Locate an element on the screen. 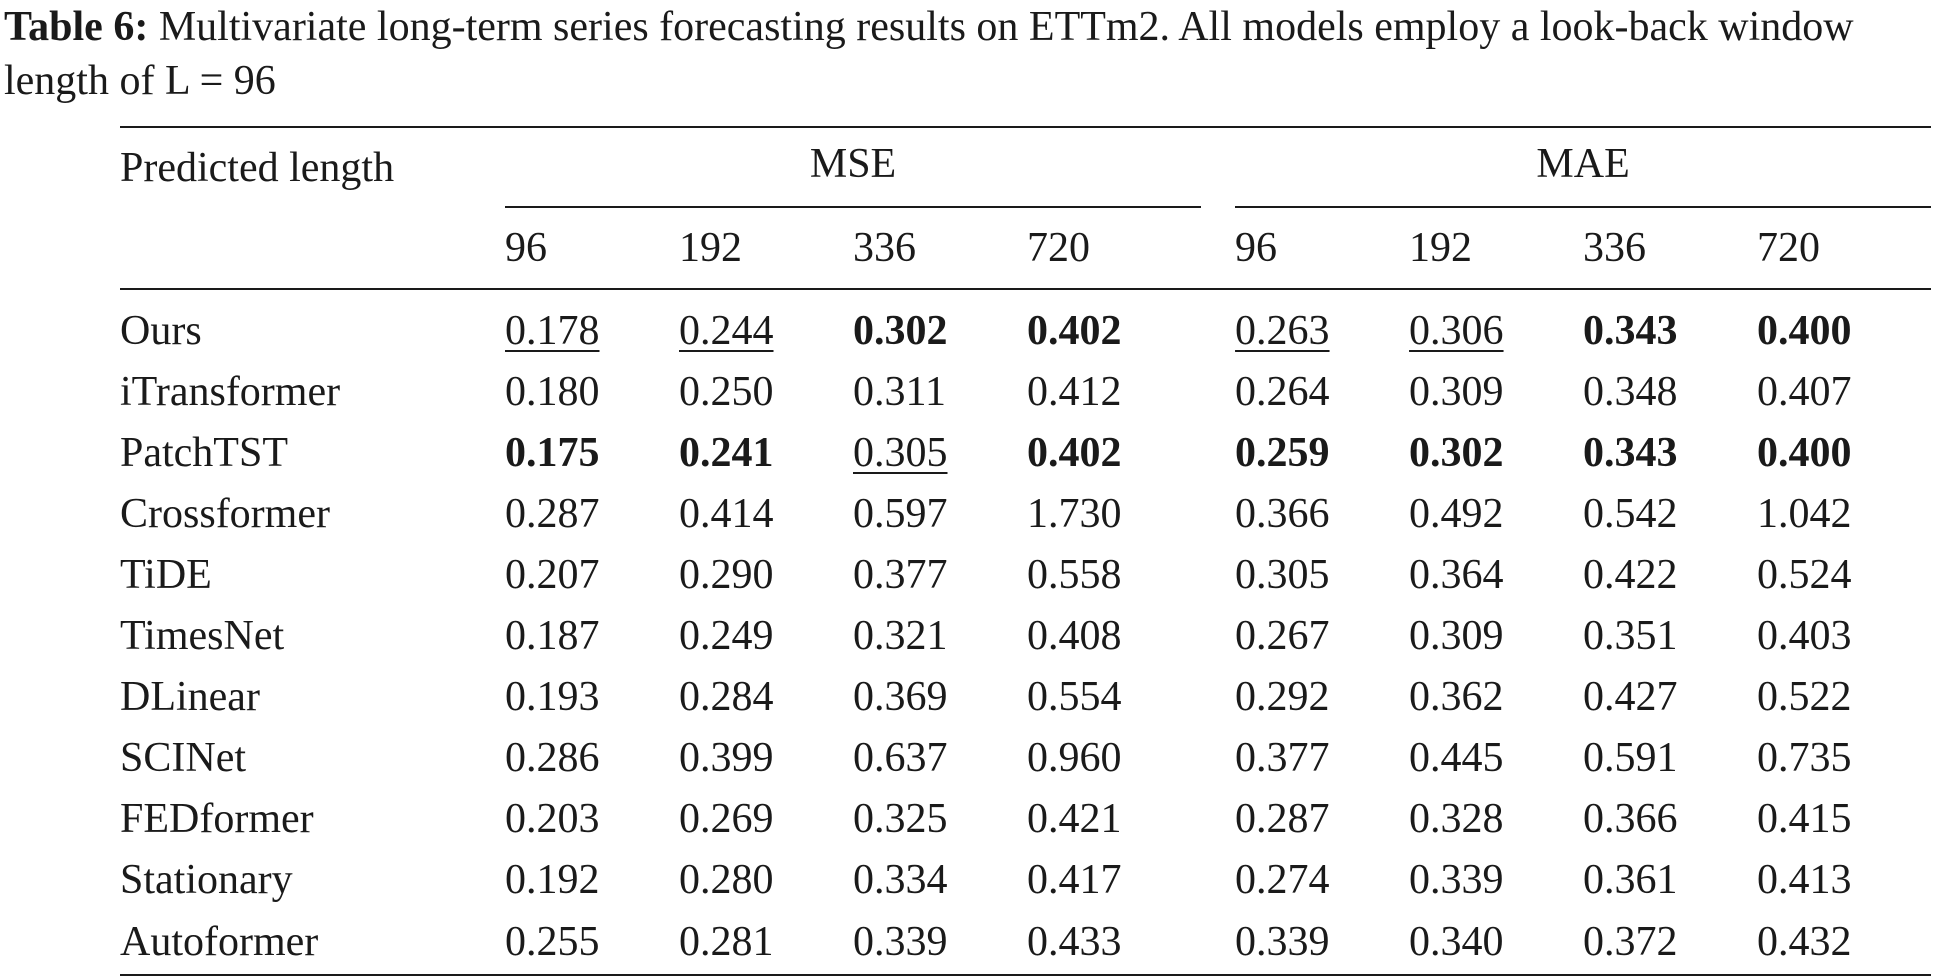 This screenshot has height=976, width=1954. value-cell: 0.281 is located at coordinates (766, 943).